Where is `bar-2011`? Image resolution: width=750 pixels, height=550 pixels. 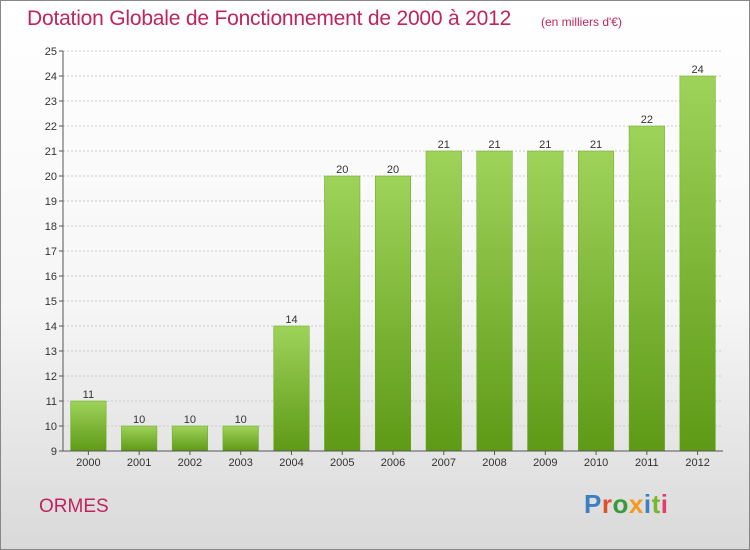
bar-2011 is located at coordinates (646, 288).